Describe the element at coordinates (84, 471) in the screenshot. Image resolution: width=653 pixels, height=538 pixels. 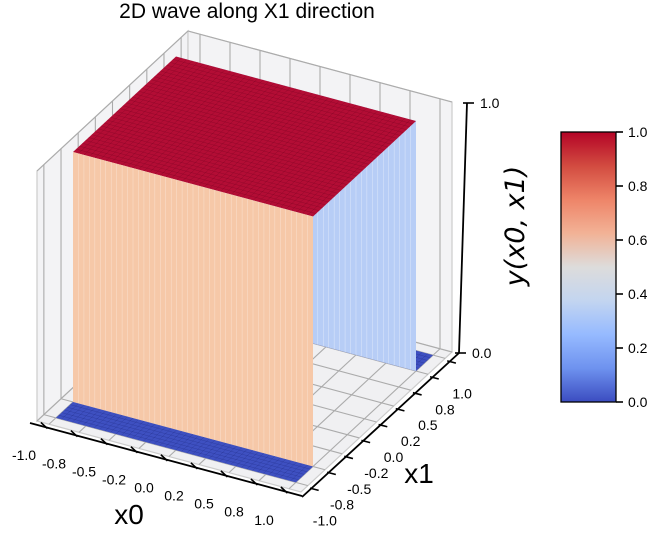
I see `x0-tick-label: -0.5` at that location.